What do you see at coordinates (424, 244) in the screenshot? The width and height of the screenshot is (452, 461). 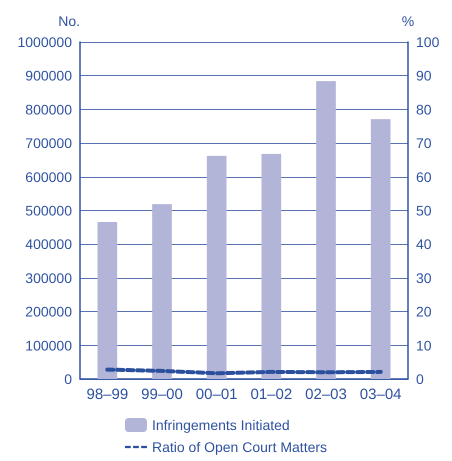 I see `y2-tick-label: 40` at bounding box center [424, 244].